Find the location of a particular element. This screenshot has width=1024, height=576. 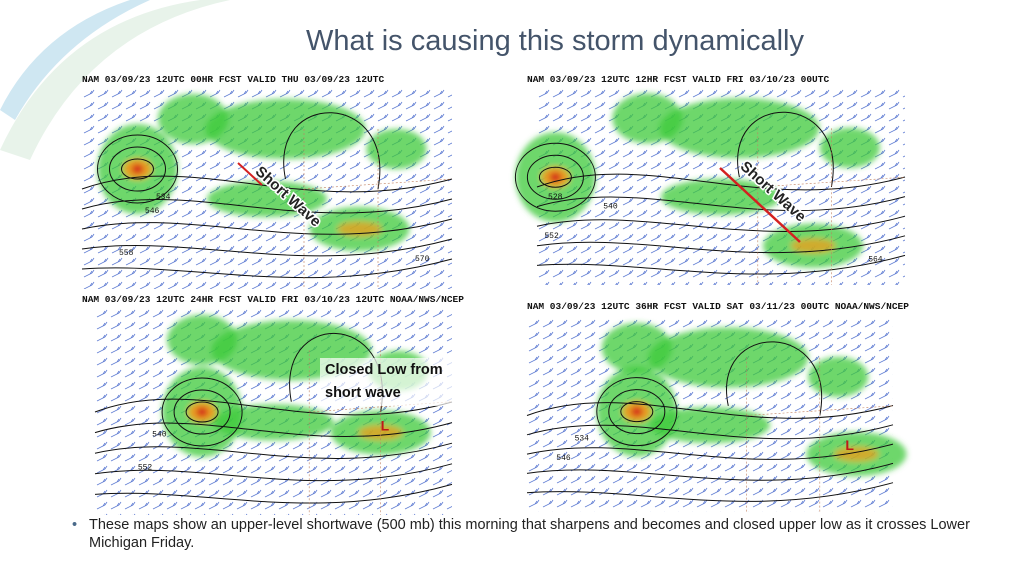

annotation-bg is located at coordinates (387, 382).